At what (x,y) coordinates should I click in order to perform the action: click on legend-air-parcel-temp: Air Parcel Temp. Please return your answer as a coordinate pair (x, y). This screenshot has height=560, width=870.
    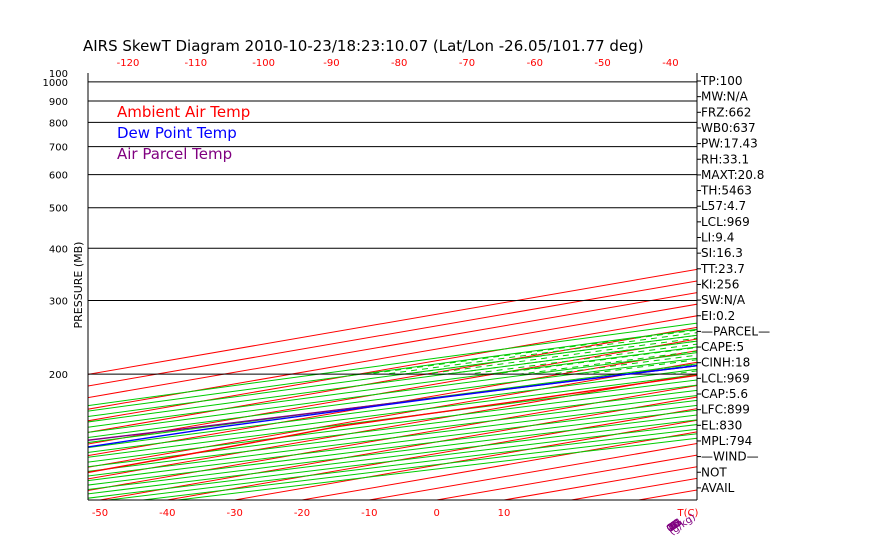
    Looking at the image, I should click on (174, 154).